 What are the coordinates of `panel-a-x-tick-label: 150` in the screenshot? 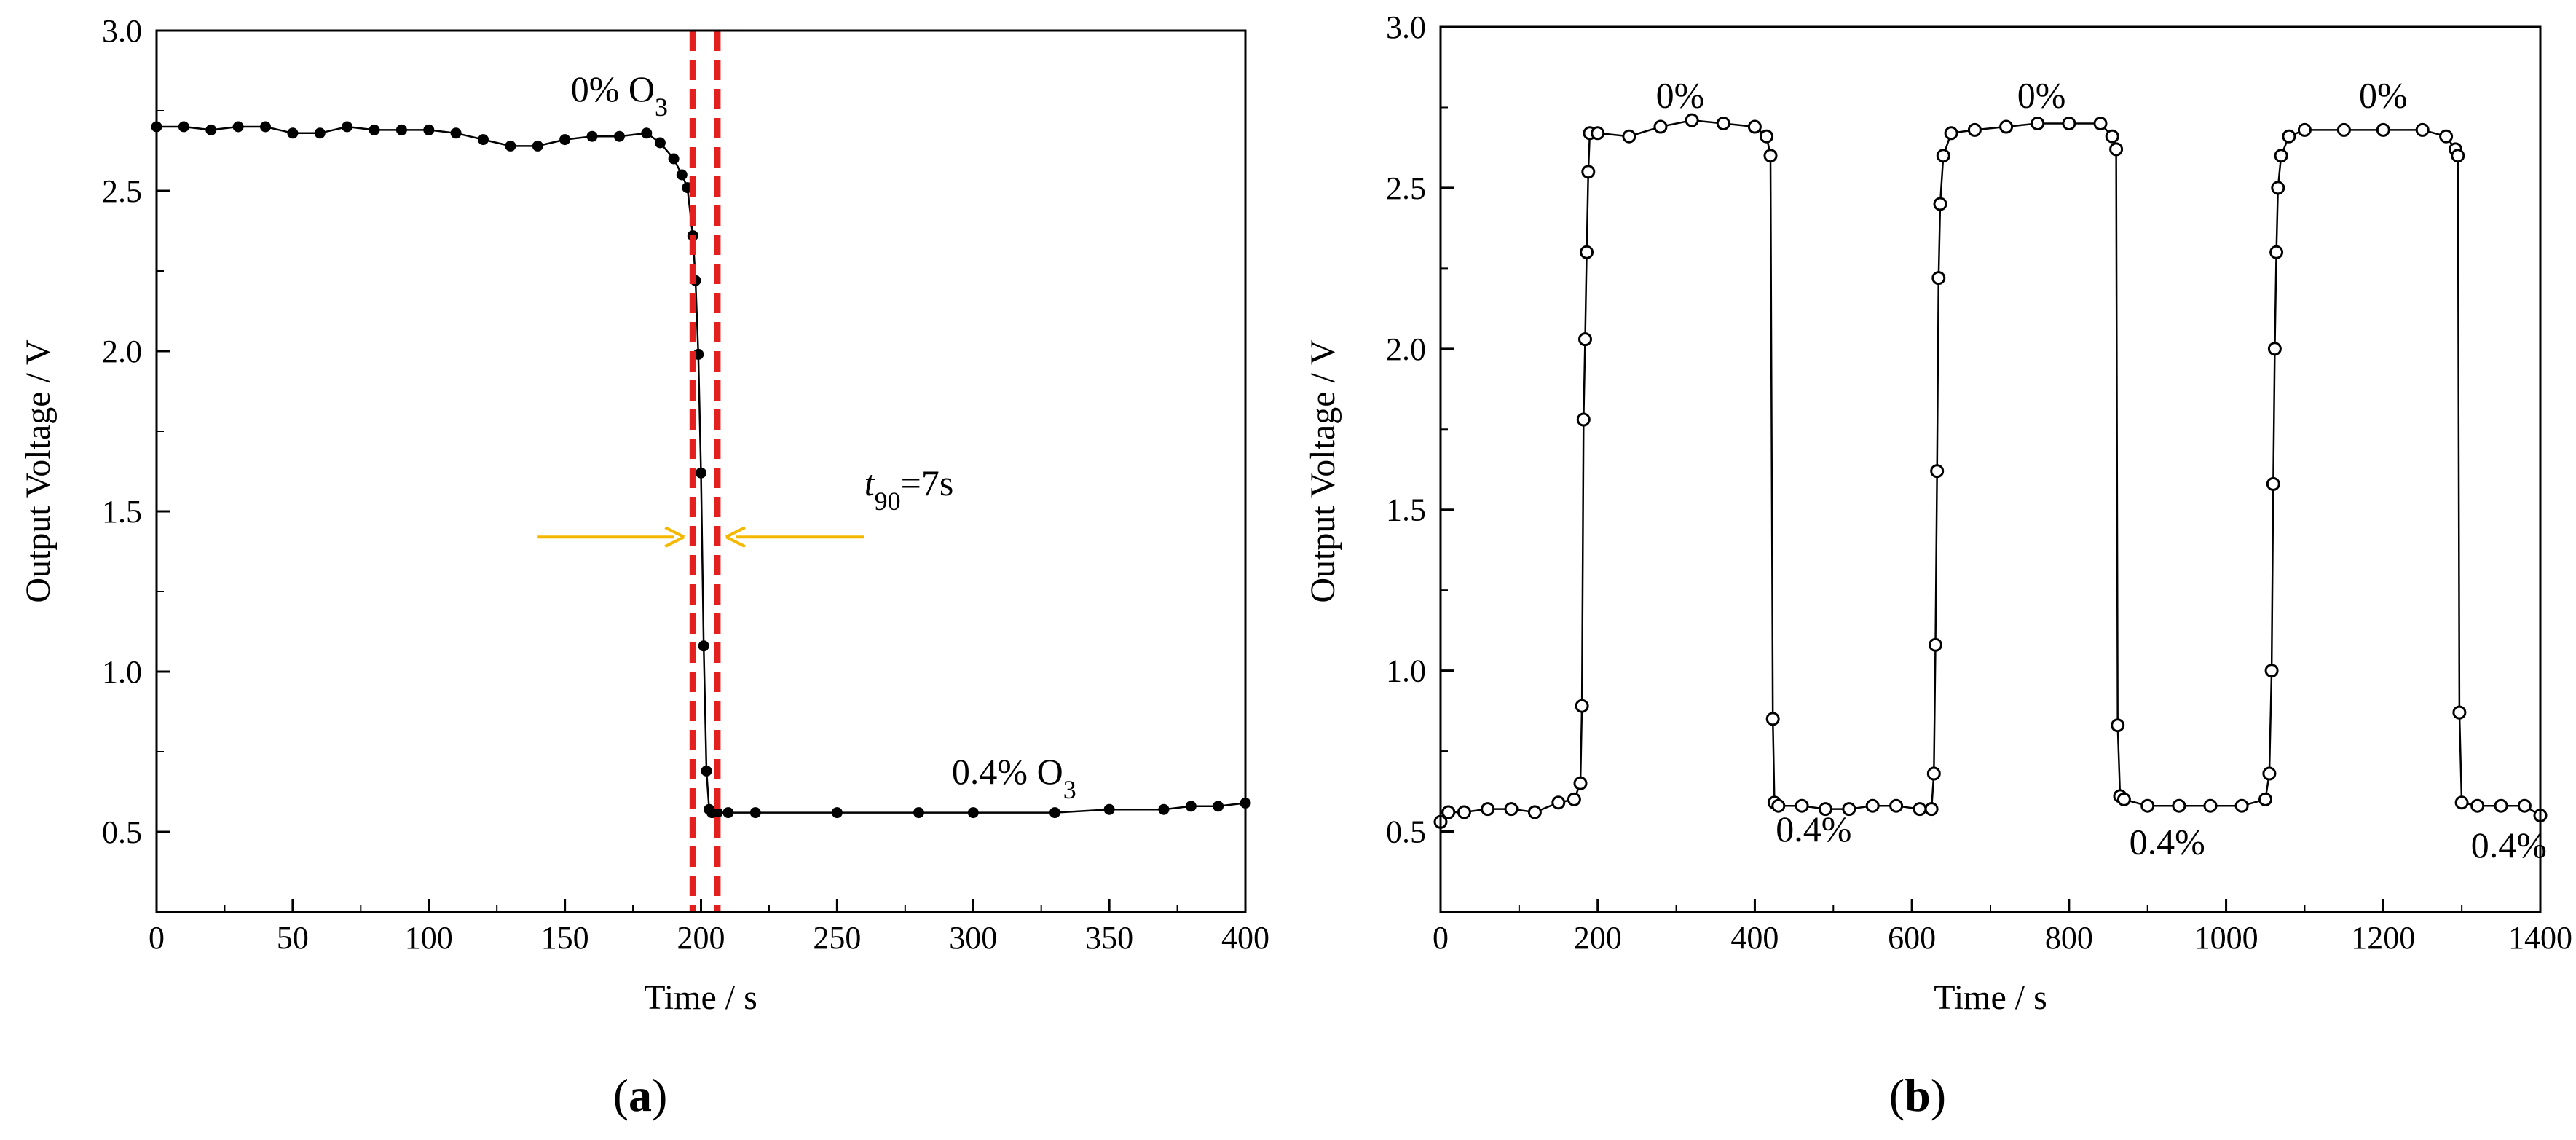 It's located at (565, 938).